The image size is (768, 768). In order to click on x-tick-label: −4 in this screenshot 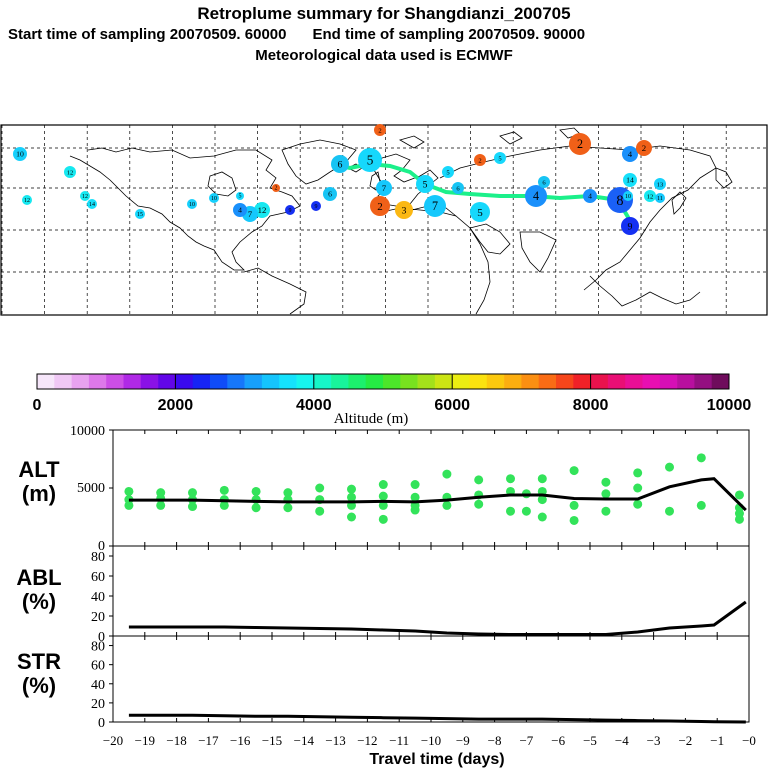, I will do `click(622, 740)`.